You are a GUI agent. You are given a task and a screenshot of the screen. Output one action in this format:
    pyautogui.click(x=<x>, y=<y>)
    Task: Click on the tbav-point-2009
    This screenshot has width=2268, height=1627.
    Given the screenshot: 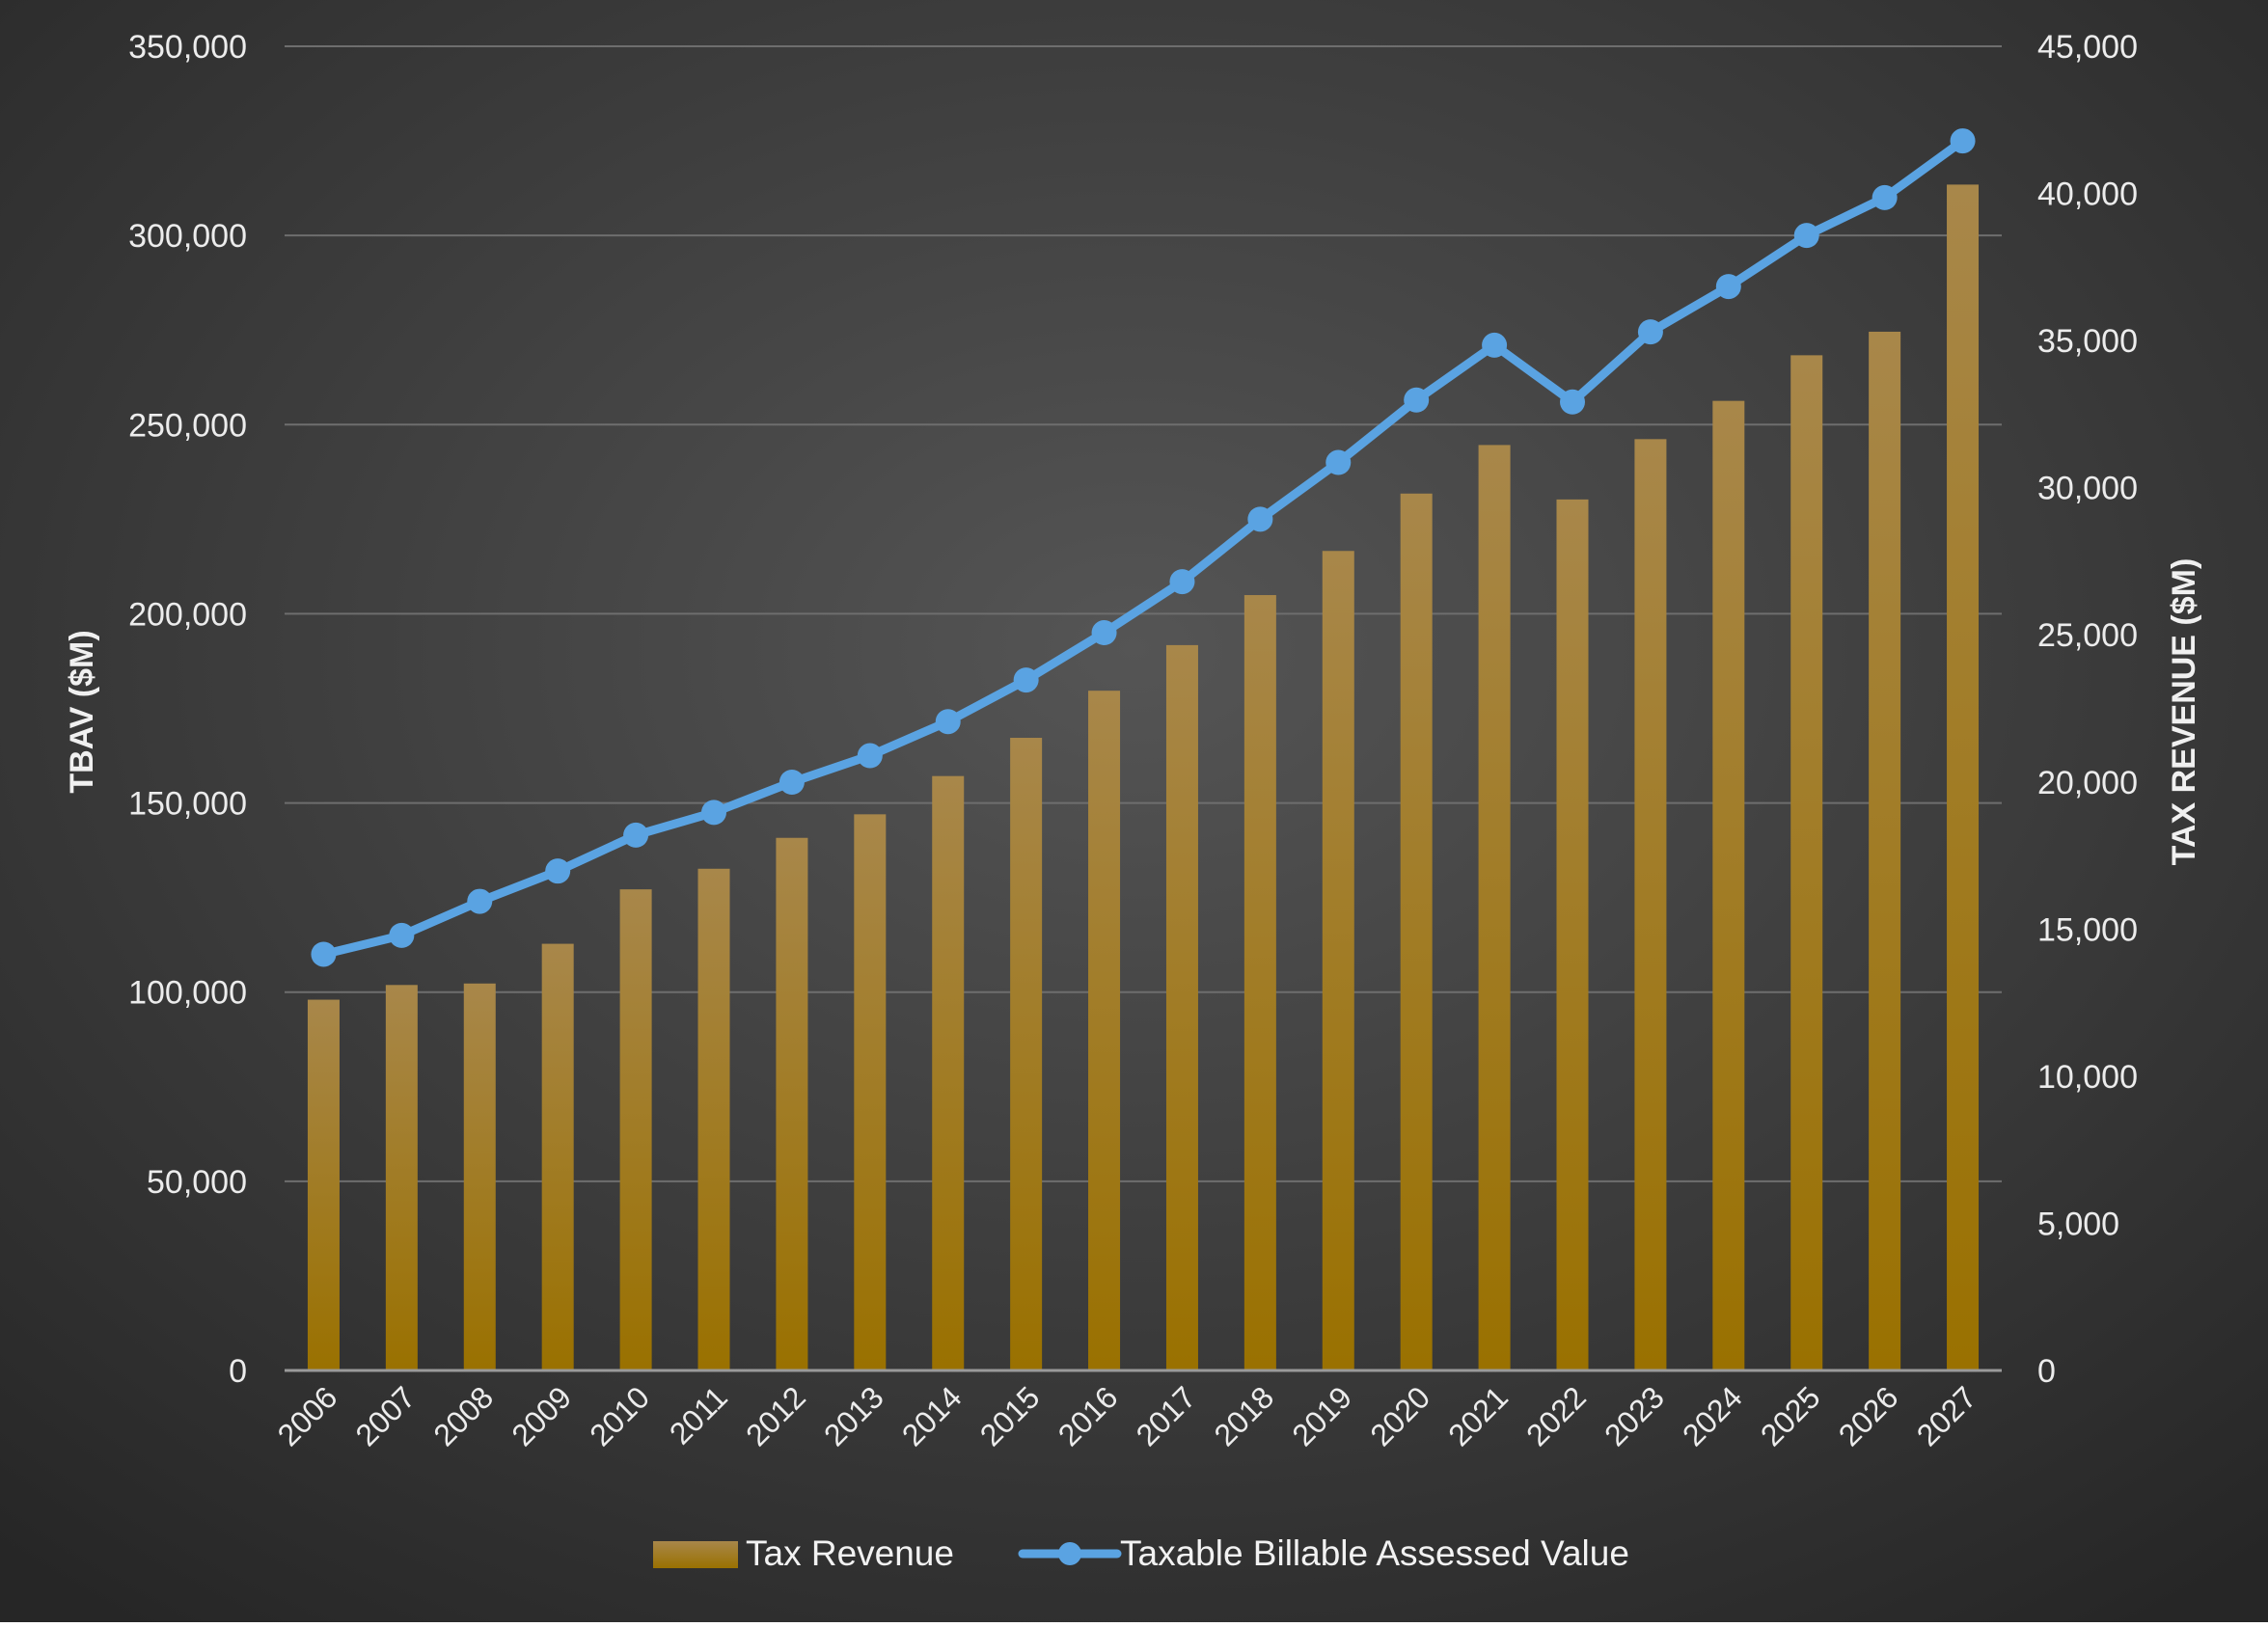 What is the action you would take?
    pyautogui.click(x=558, y=871)
    